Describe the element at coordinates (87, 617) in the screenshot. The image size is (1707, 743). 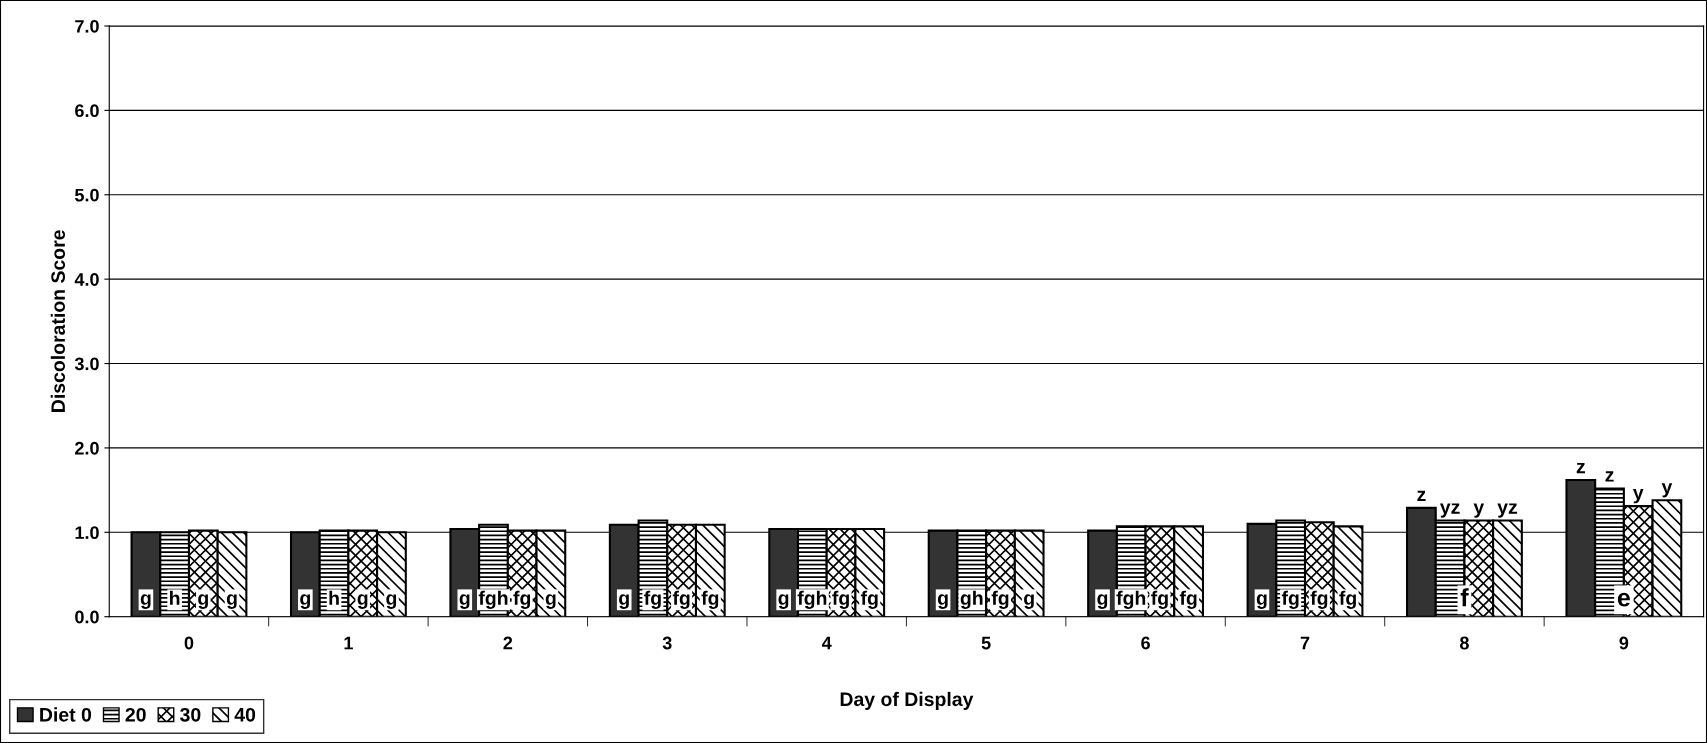
I see `y-tick-label: 0.0` at that location.